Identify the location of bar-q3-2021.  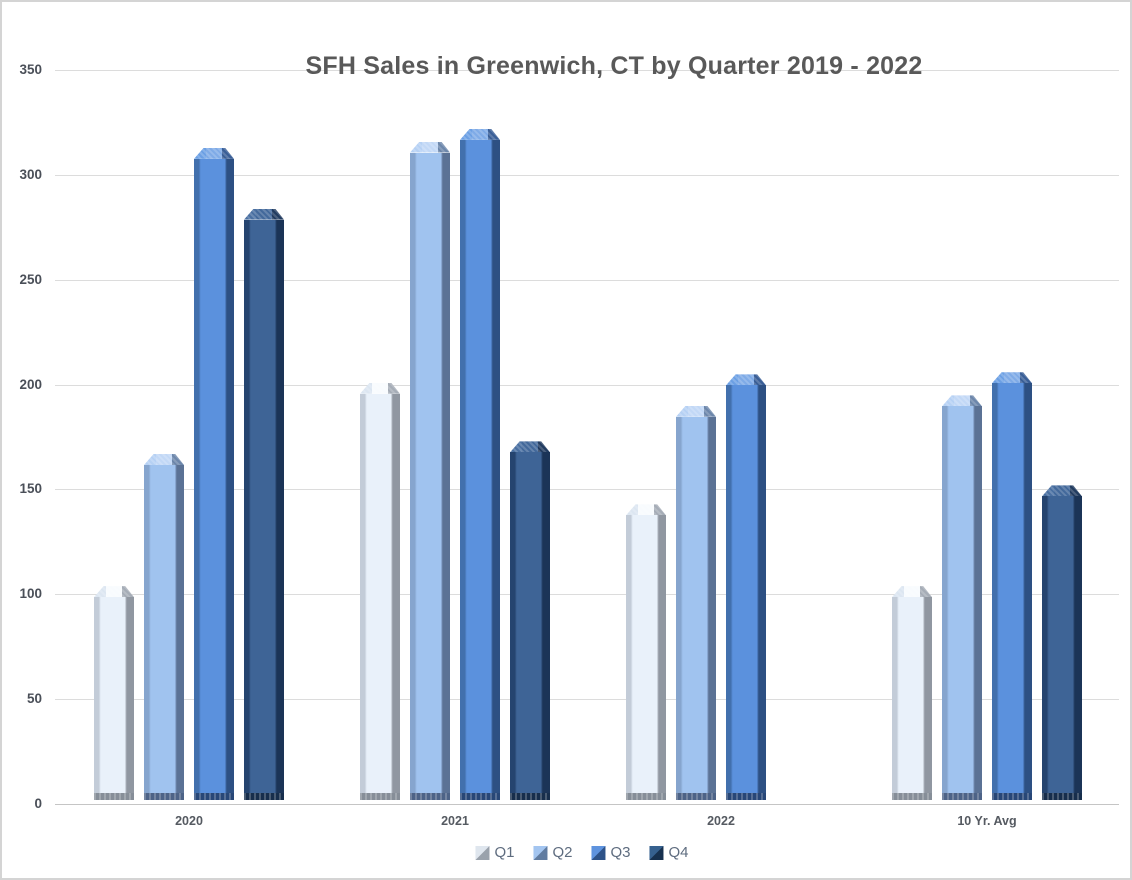
(480, 464).